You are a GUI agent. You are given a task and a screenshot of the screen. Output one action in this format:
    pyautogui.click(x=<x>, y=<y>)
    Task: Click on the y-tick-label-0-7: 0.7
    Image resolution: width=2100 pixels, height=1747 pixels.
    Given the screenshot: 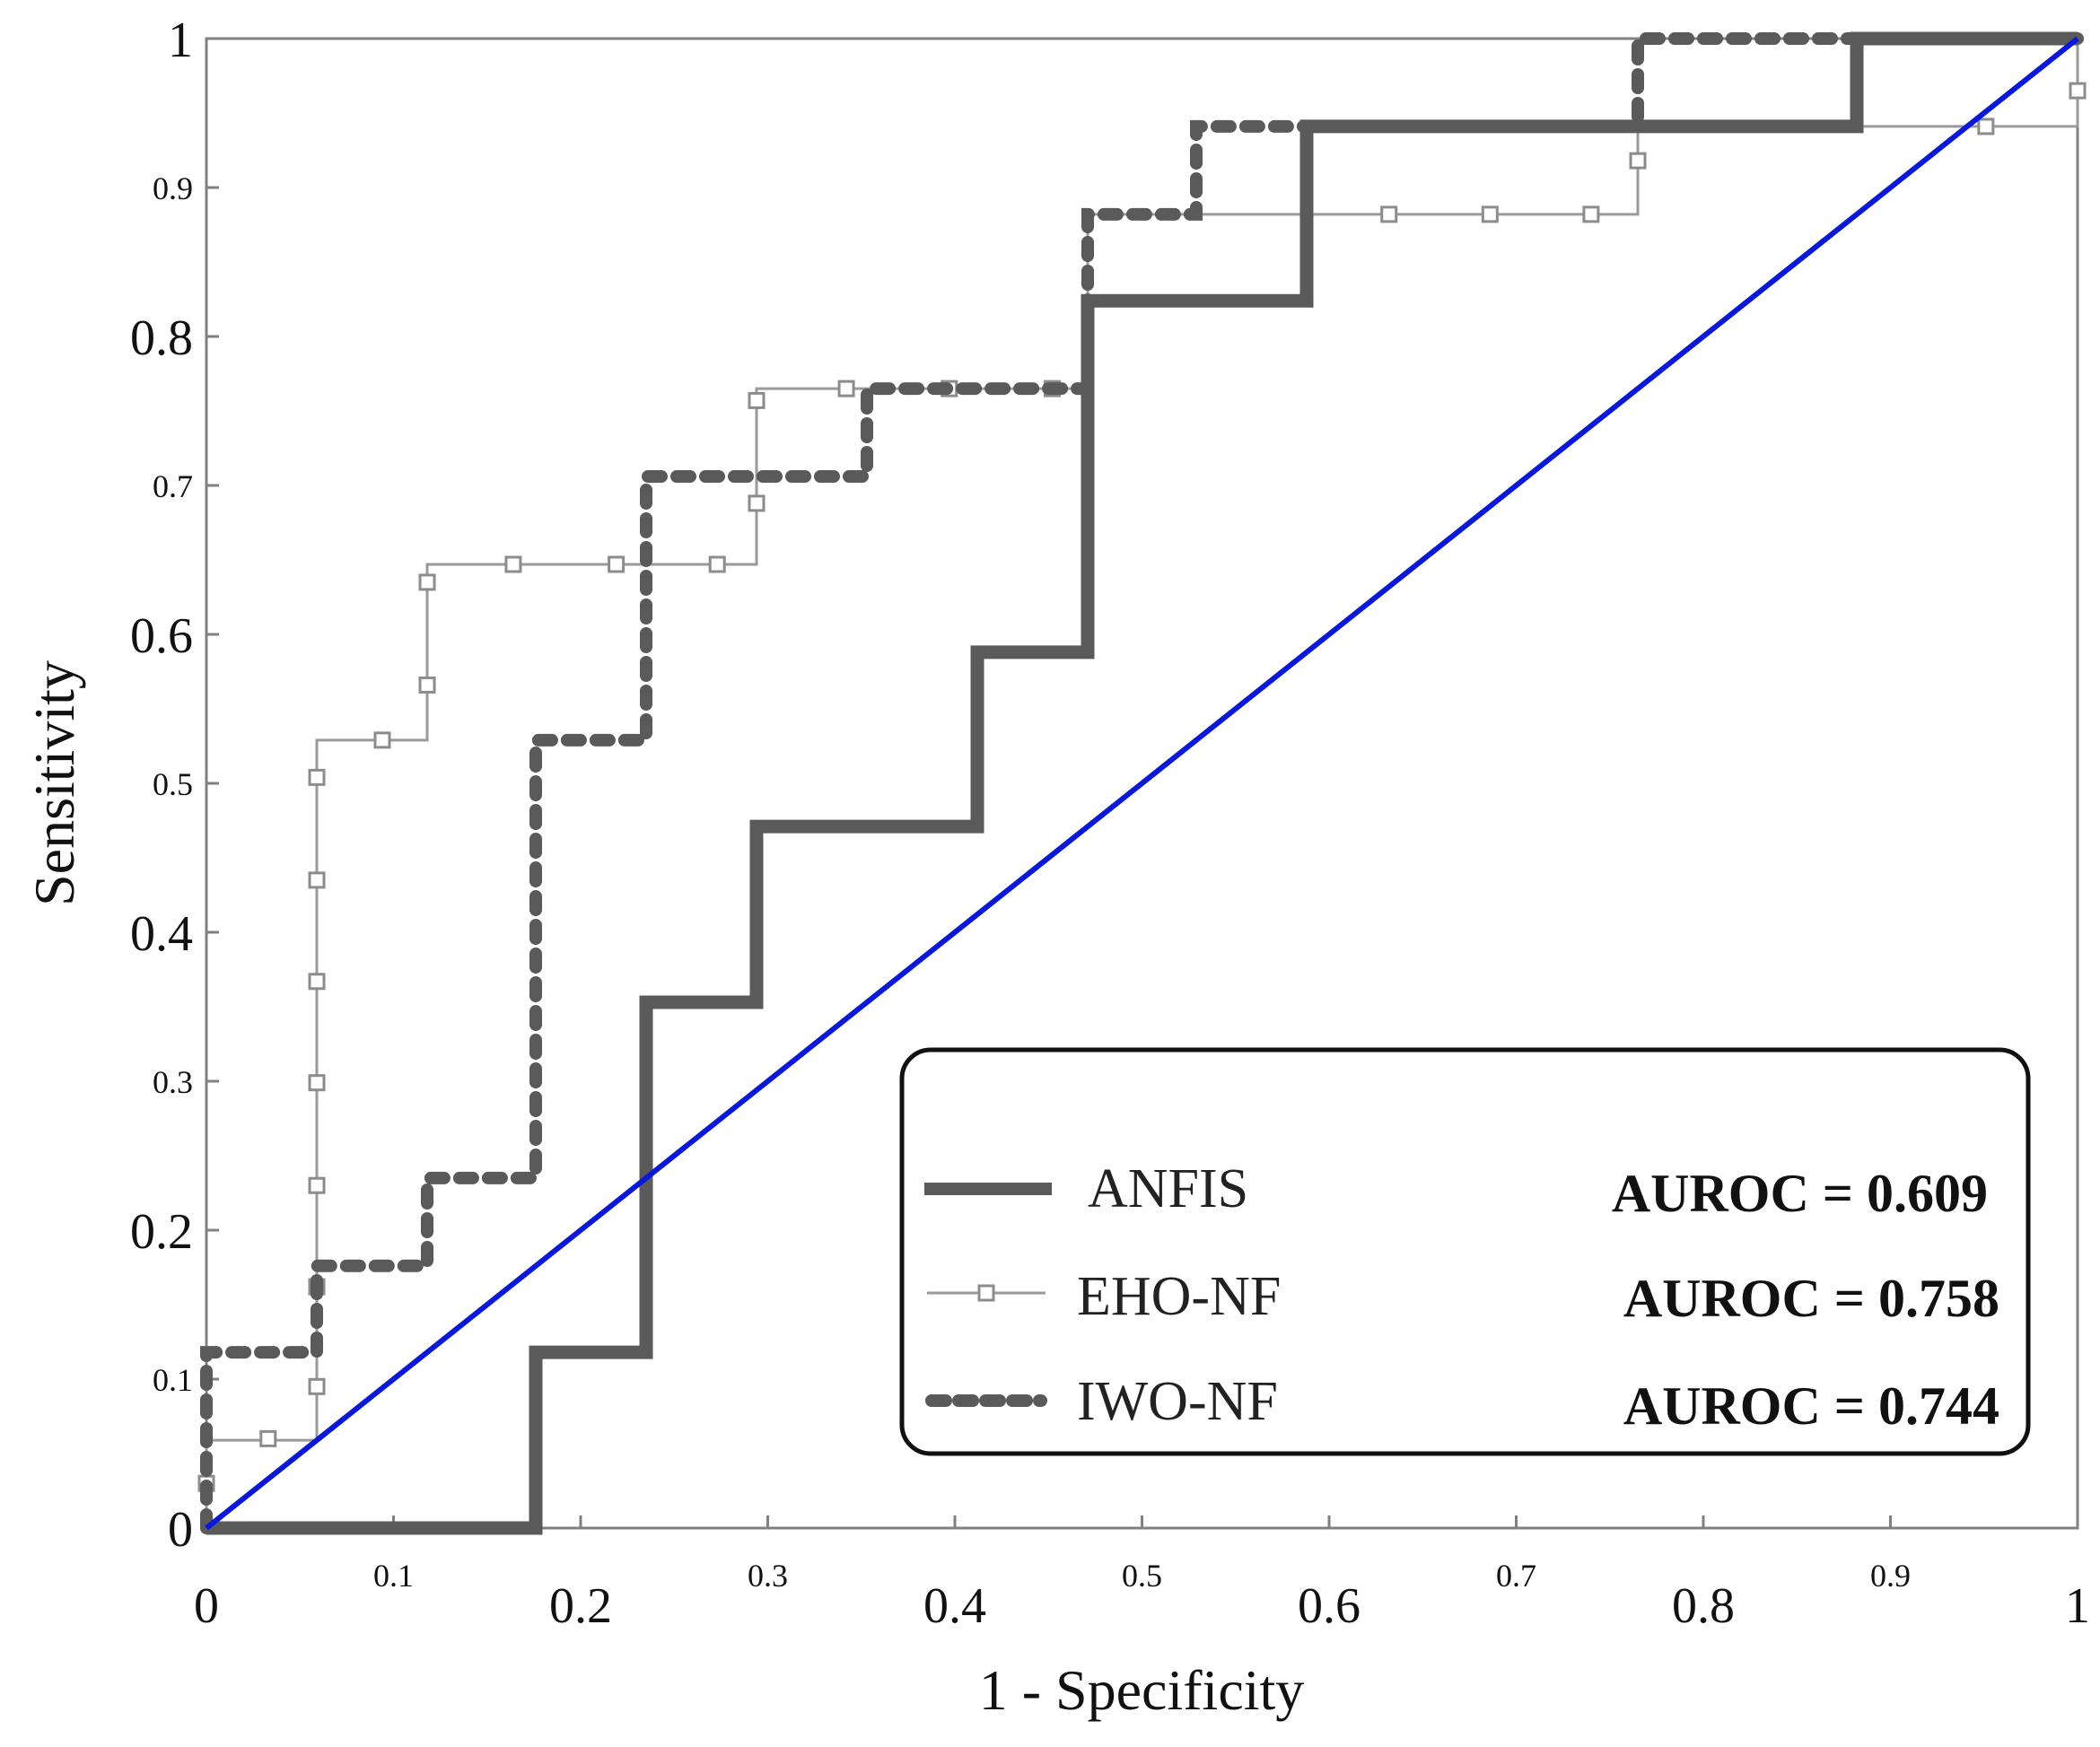 What is the action you would take?
    pyautogui.click(x=173, y=486)
    